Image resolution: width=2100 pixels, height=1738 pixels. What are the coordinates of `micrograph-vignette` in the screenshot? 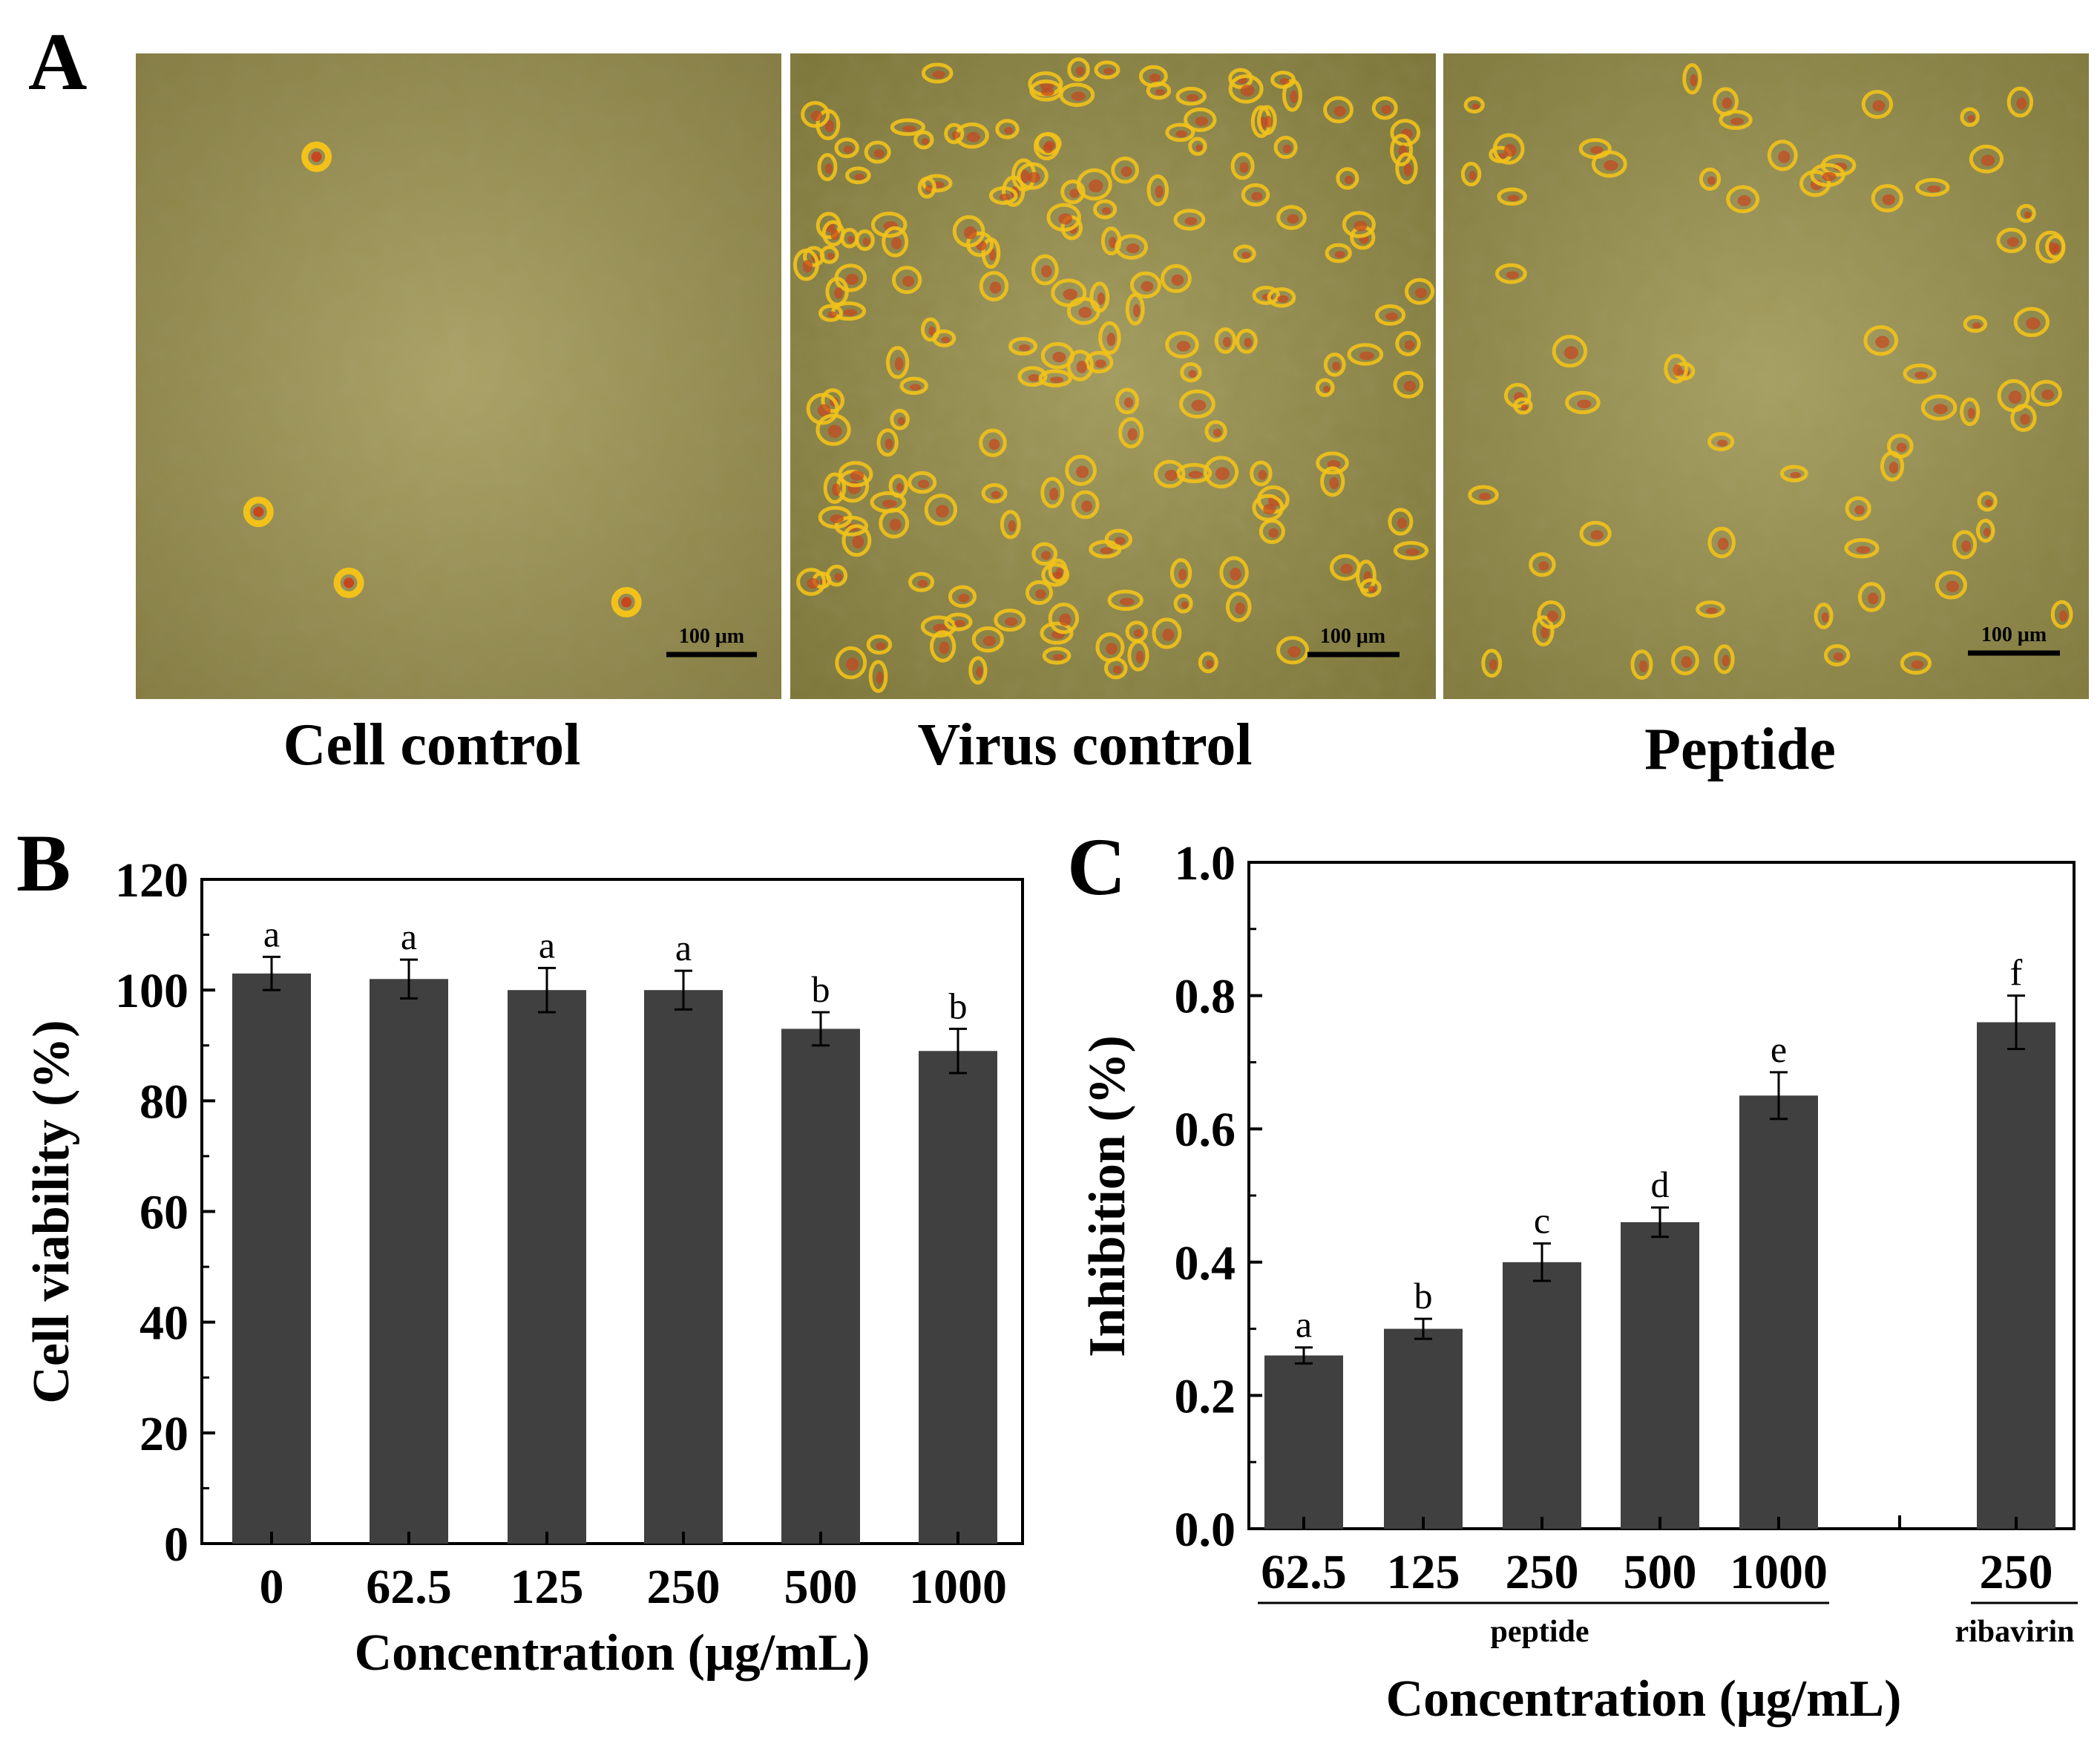 It's located at (1766, 376).